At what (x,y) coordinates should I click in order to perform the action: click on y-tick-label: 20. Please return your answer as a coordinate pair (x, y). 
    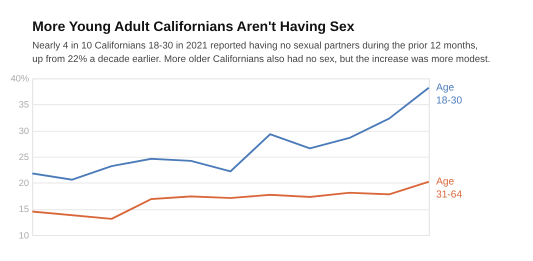
    Looking at the image, I should click on (24, 183).